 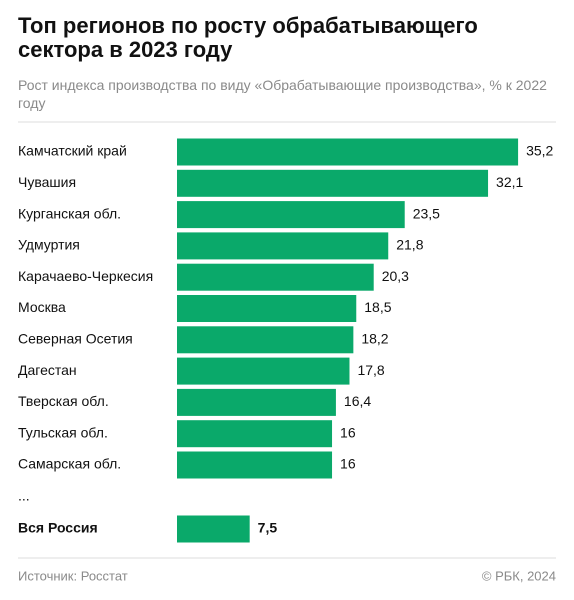 What do you see at coordinates (69, 213) in the screenshot?
I see `category-label: Курганская обл.` at bounding box center [69, 213].